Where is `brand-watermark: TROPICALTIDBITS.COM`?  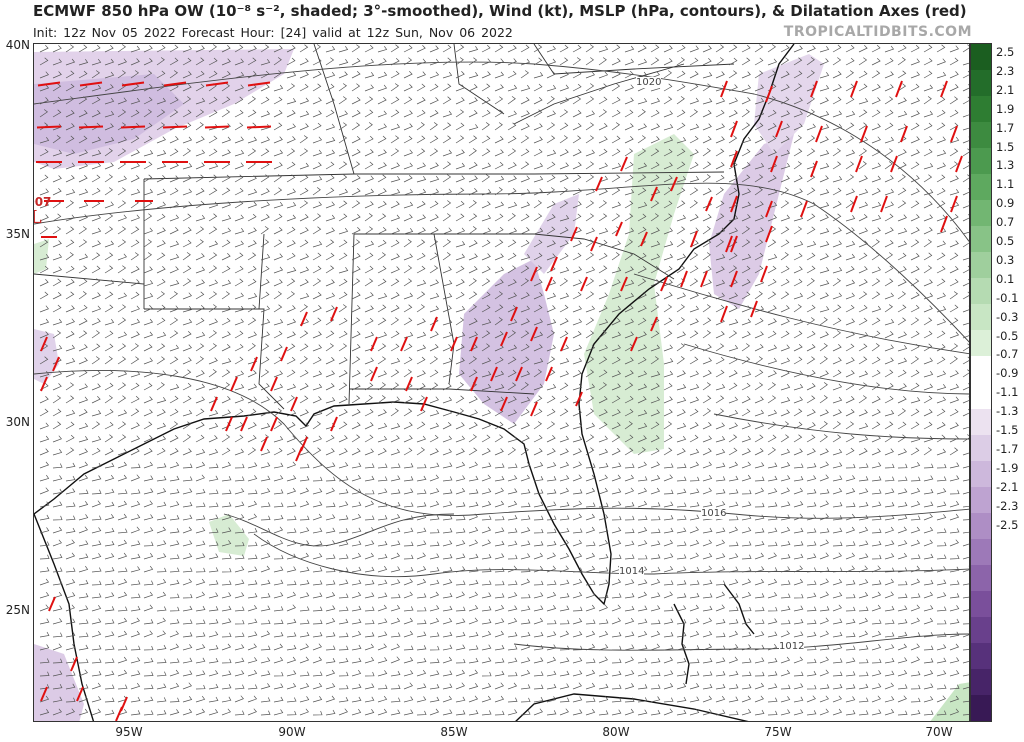
brand-watermark: TROPICALTIDBITS.COM is located at coordinates (877, 32).